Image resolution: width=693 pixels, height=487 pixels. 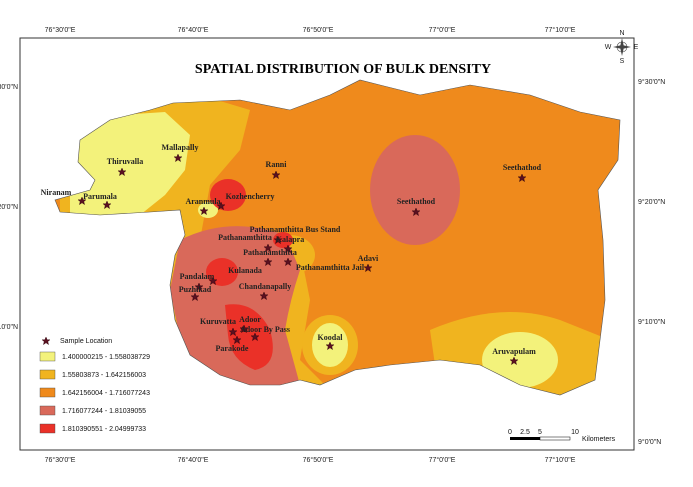 What do you see at coordinates (562, 436) in the screenshot?
I see `scale-bar: 0 2.5 5 10 Kilometers` at bounding box center [562, 436].